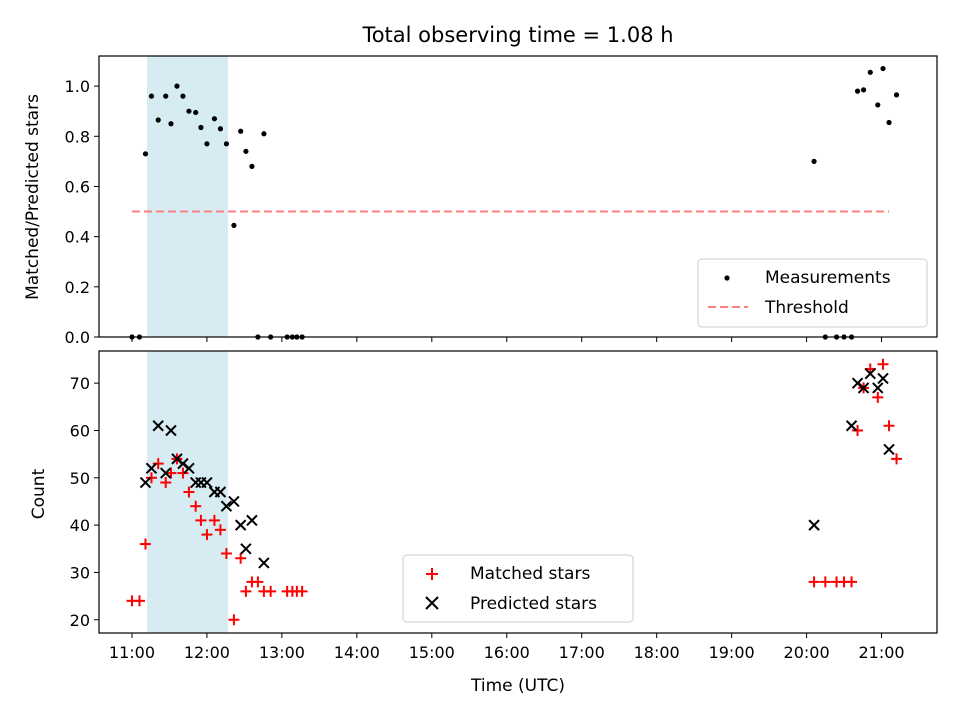 The image size is (960, 720). Describe the element at coordinates (80, 572) in the screenshot. I see `y-tick-label: 30` at that location.